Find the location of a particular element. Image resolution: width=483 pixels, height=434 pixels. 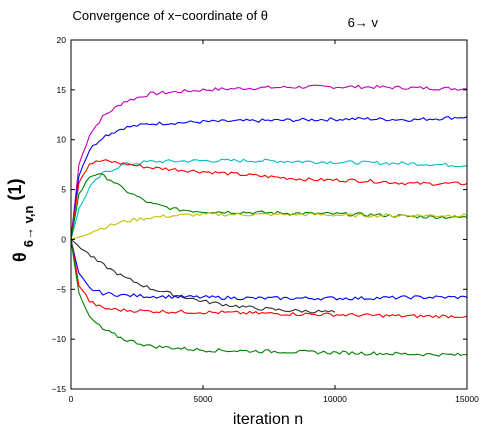

y-tick-label: 10 is located at coordinates (62, 140).